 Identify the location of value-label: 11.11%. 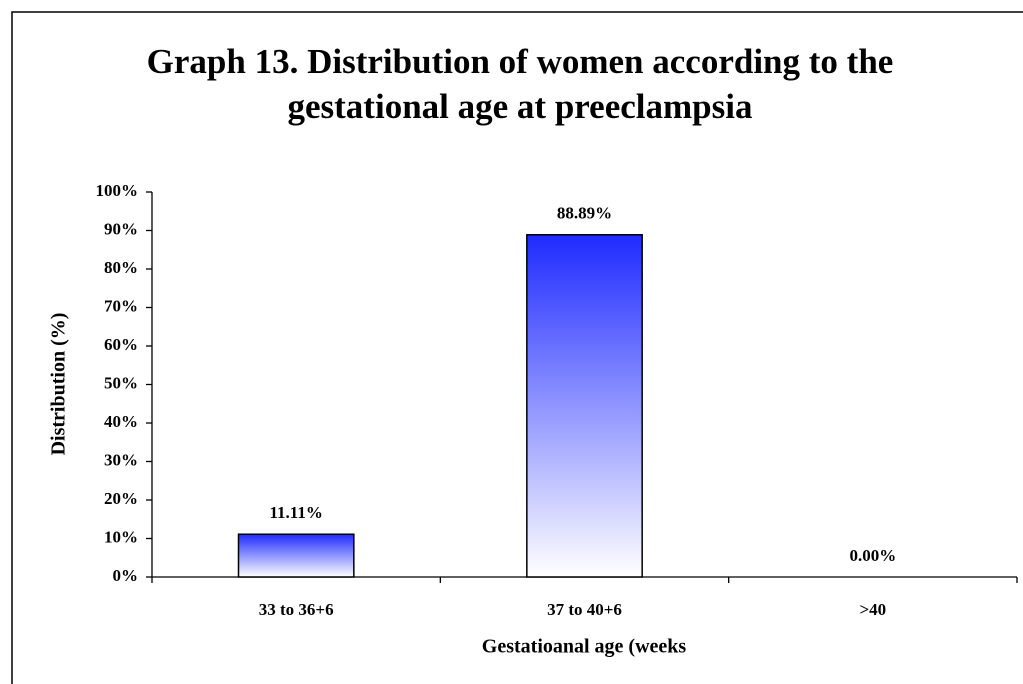
(295, 512).